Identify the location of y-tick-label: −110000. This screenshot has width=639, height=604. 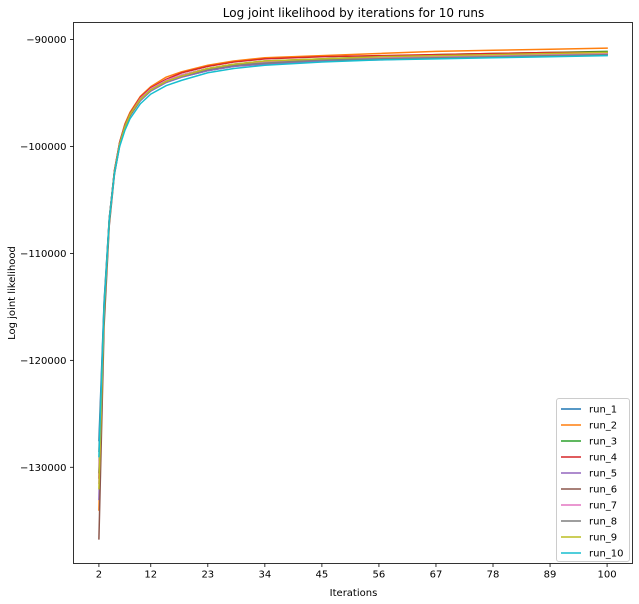
(43, 254).